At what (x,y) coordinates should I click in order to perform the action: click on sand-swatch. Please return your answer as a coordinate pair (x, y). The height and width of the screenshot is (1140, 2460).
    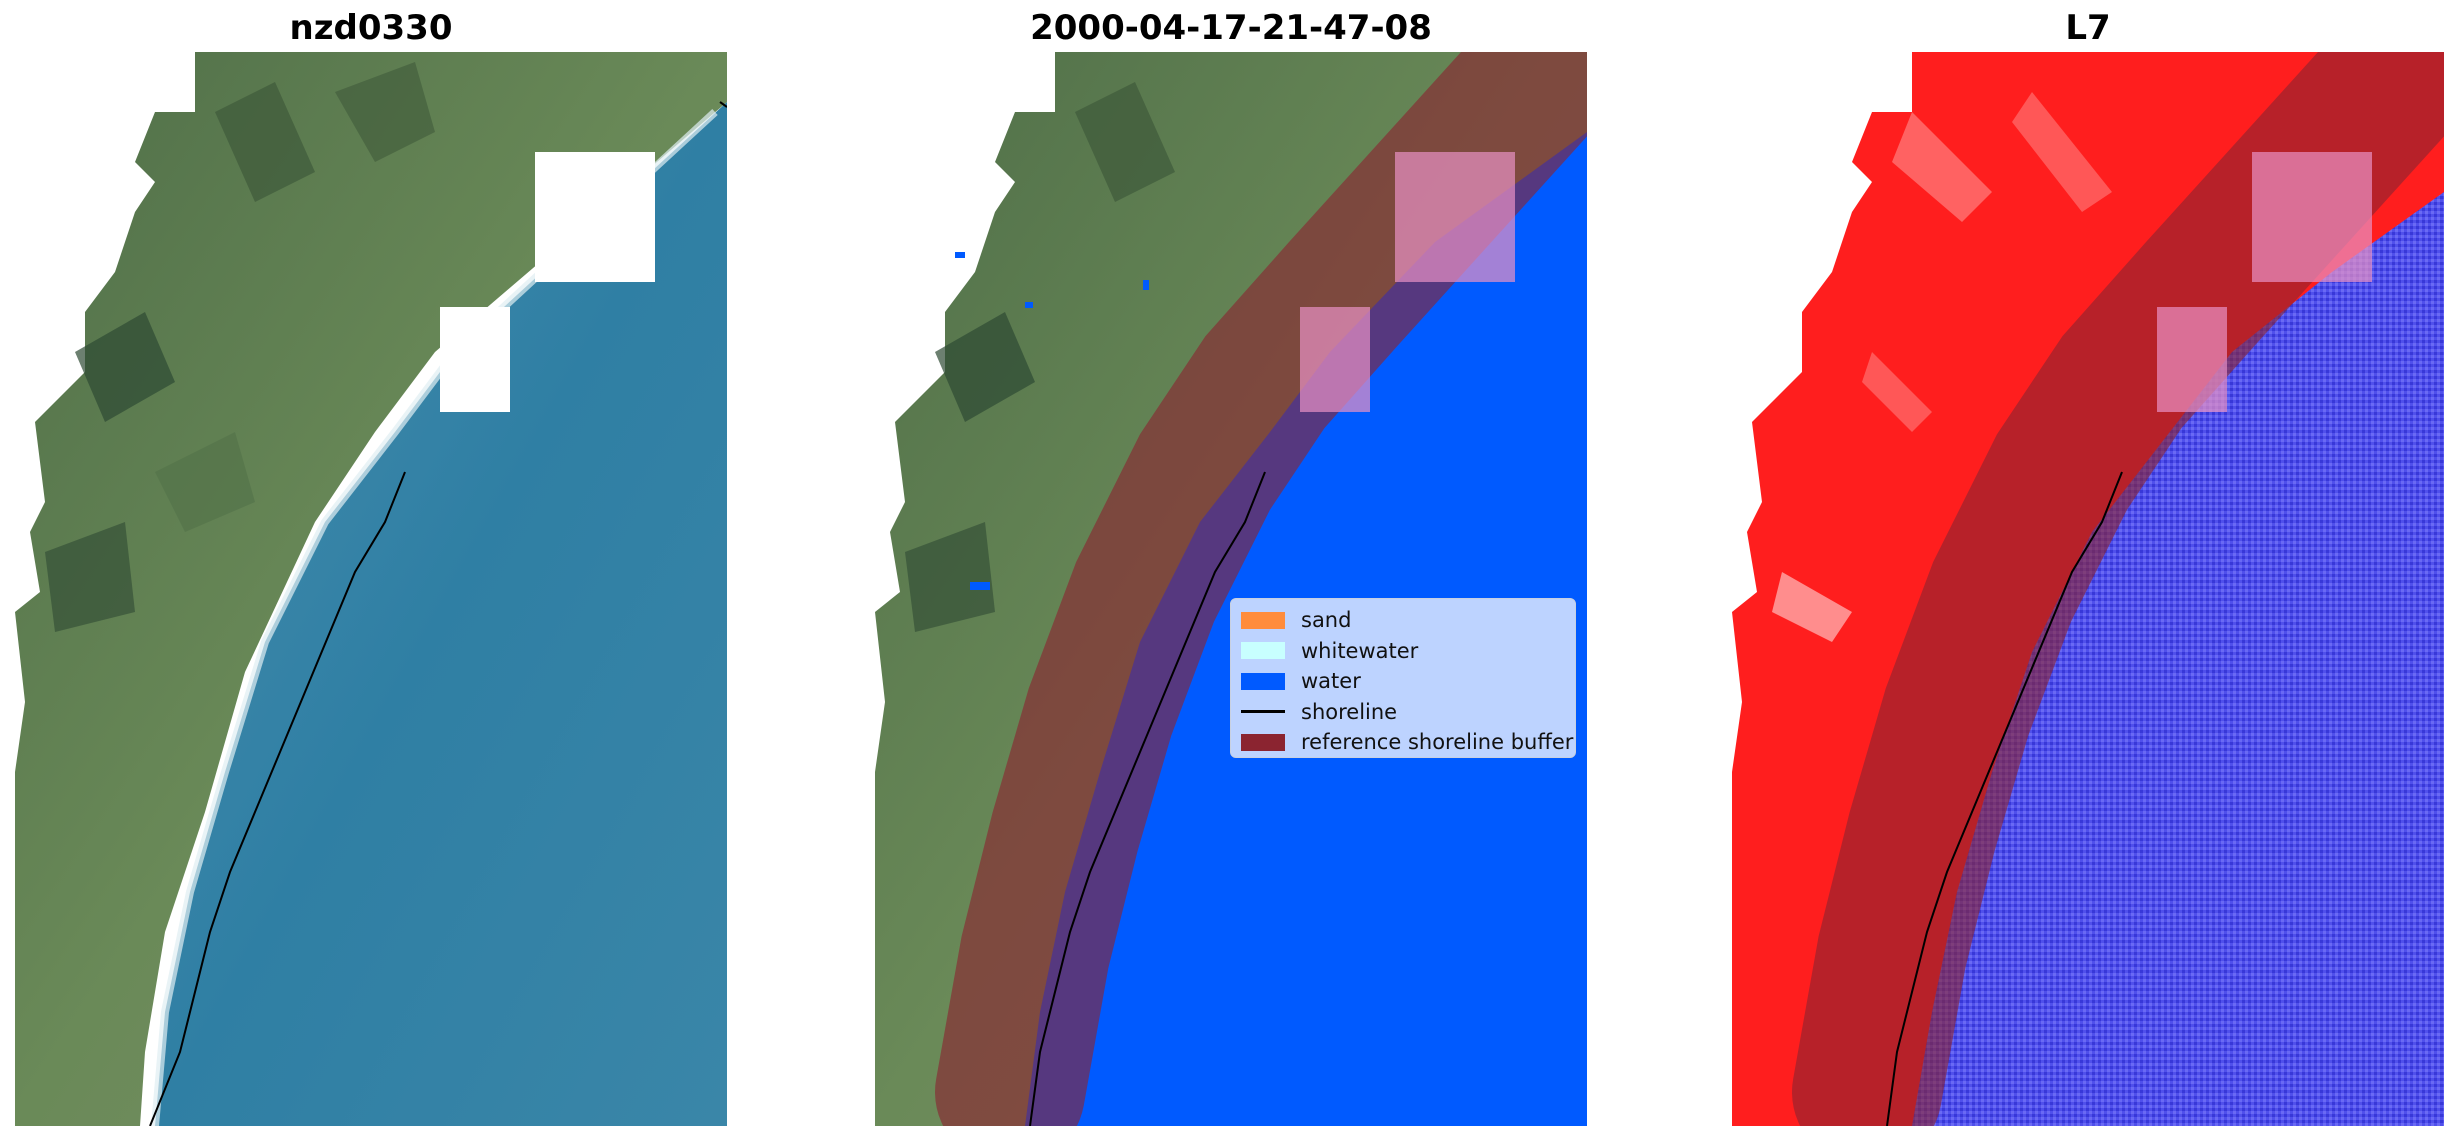
    Looking at the image, I should click on (1263, 620).